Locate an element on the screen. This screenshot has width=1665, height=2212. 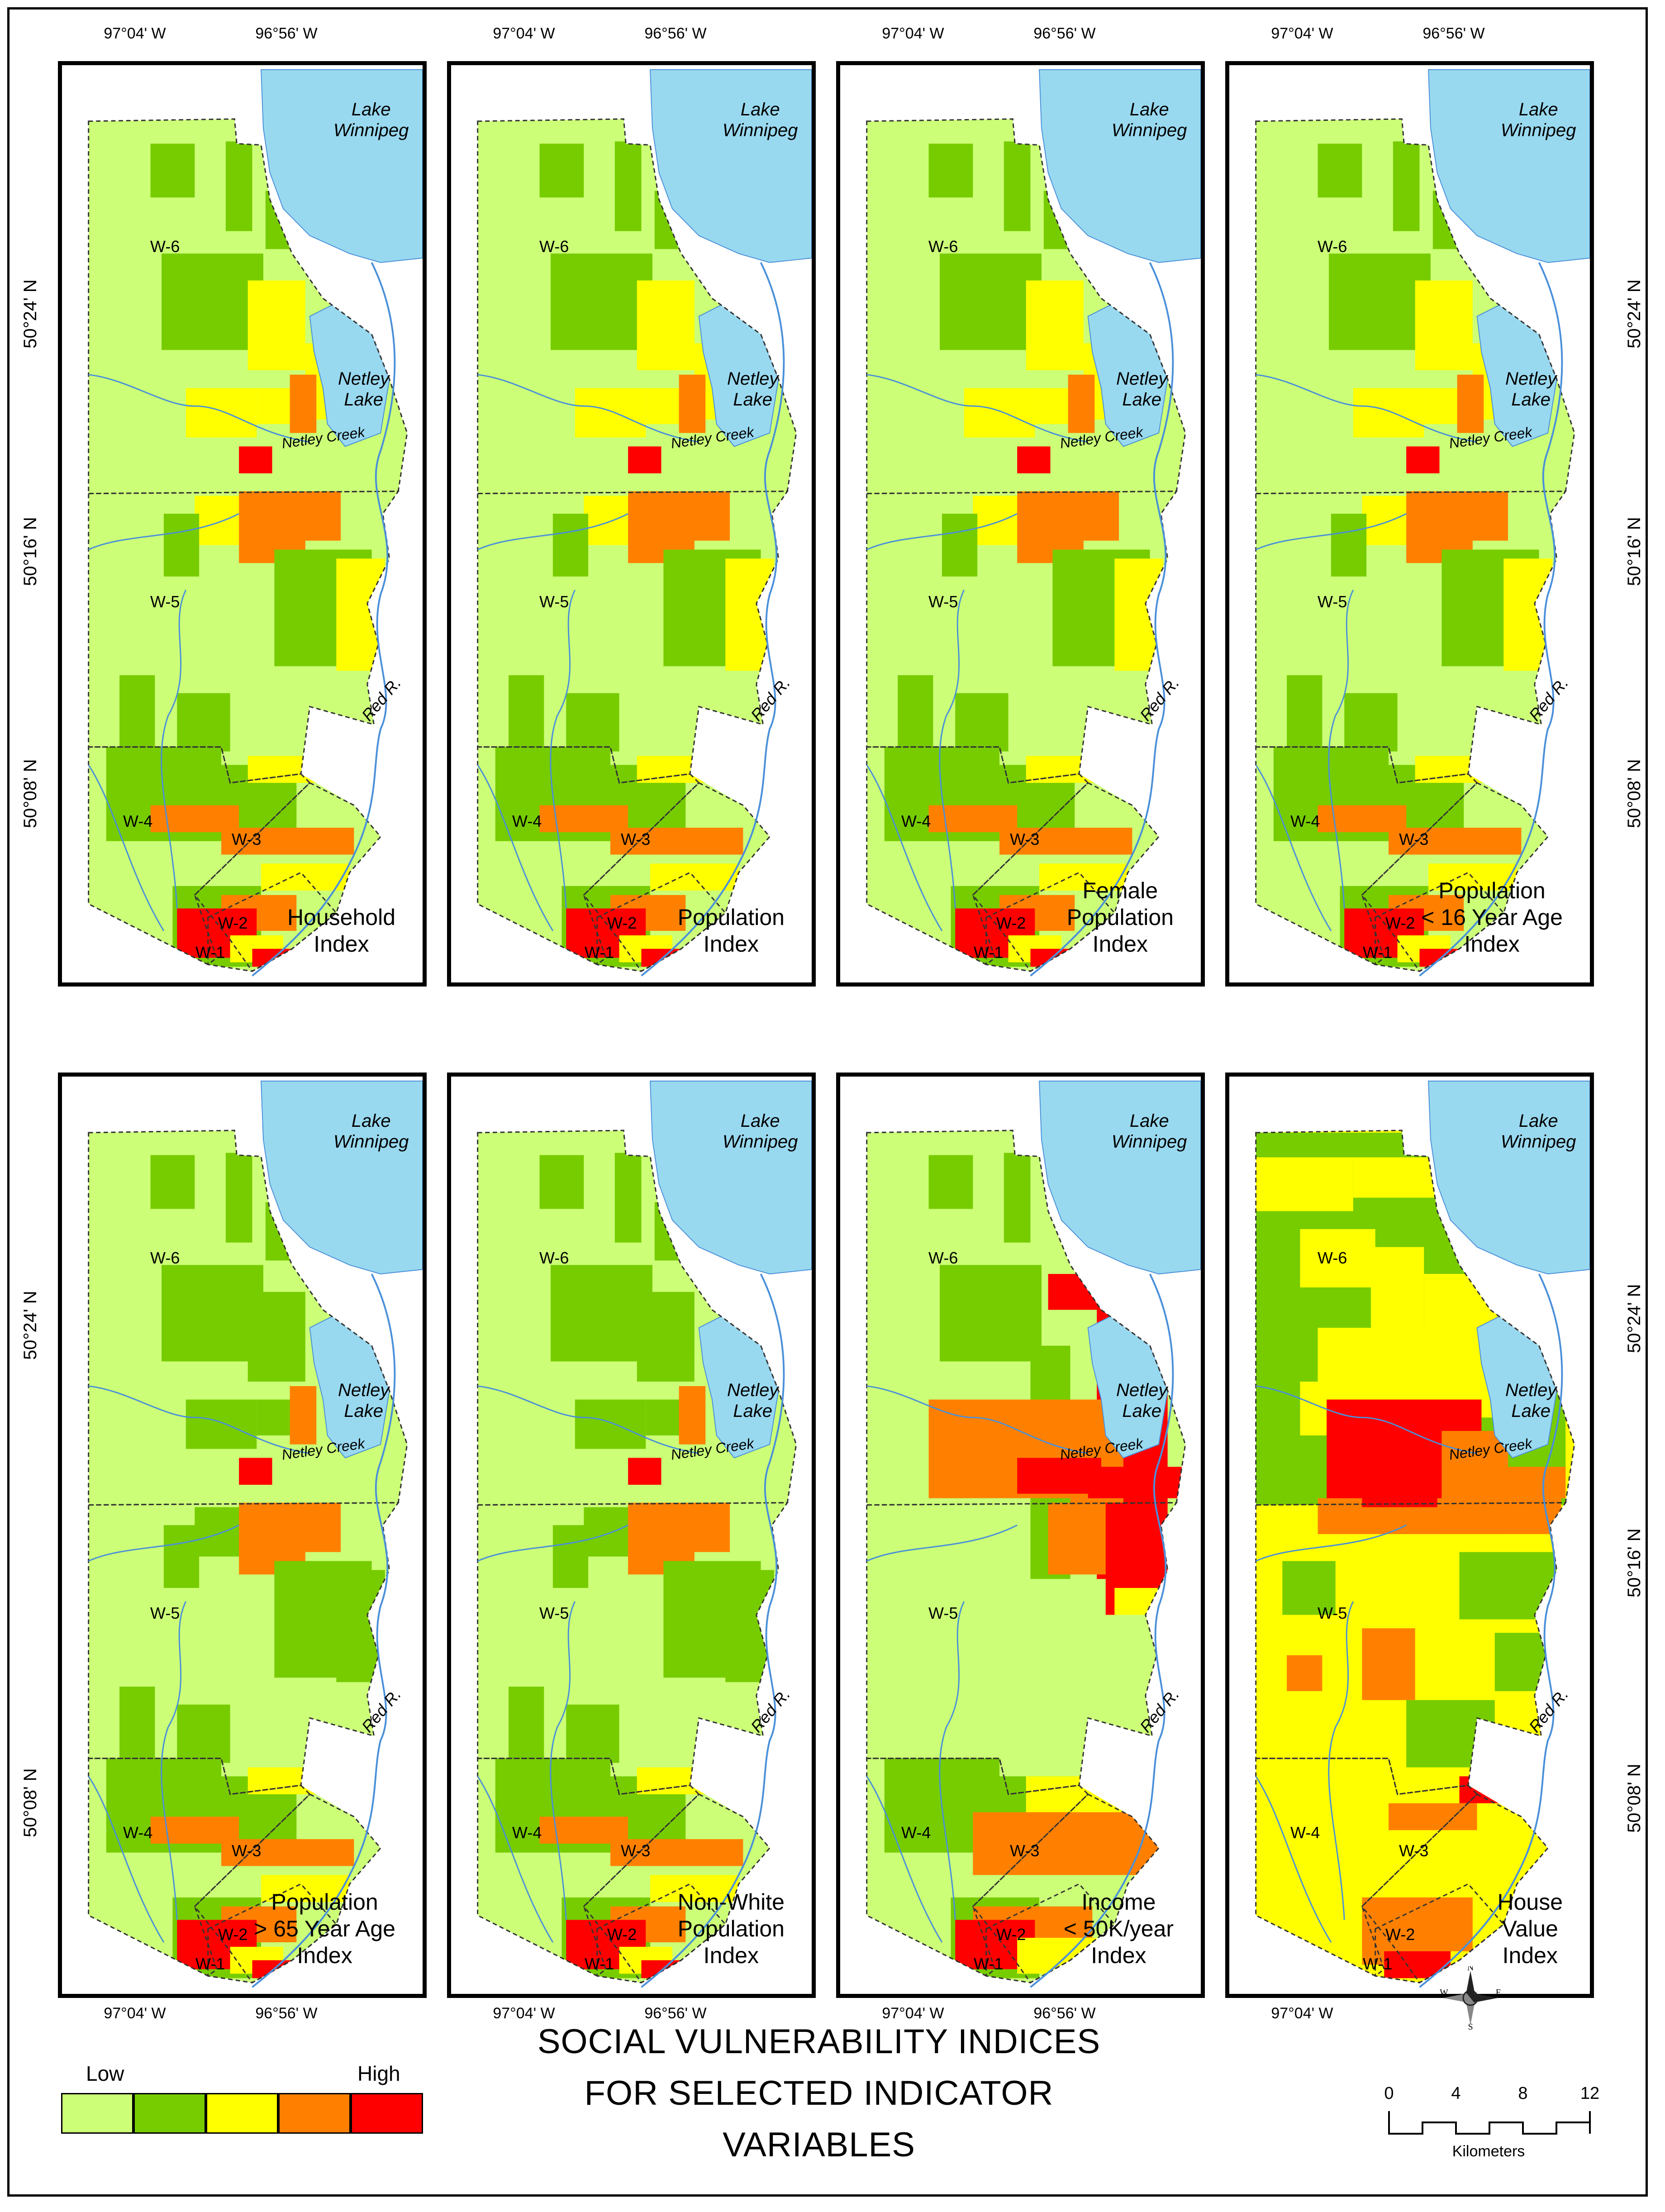
north-letter: N is located at coordinates (1470, 1969).